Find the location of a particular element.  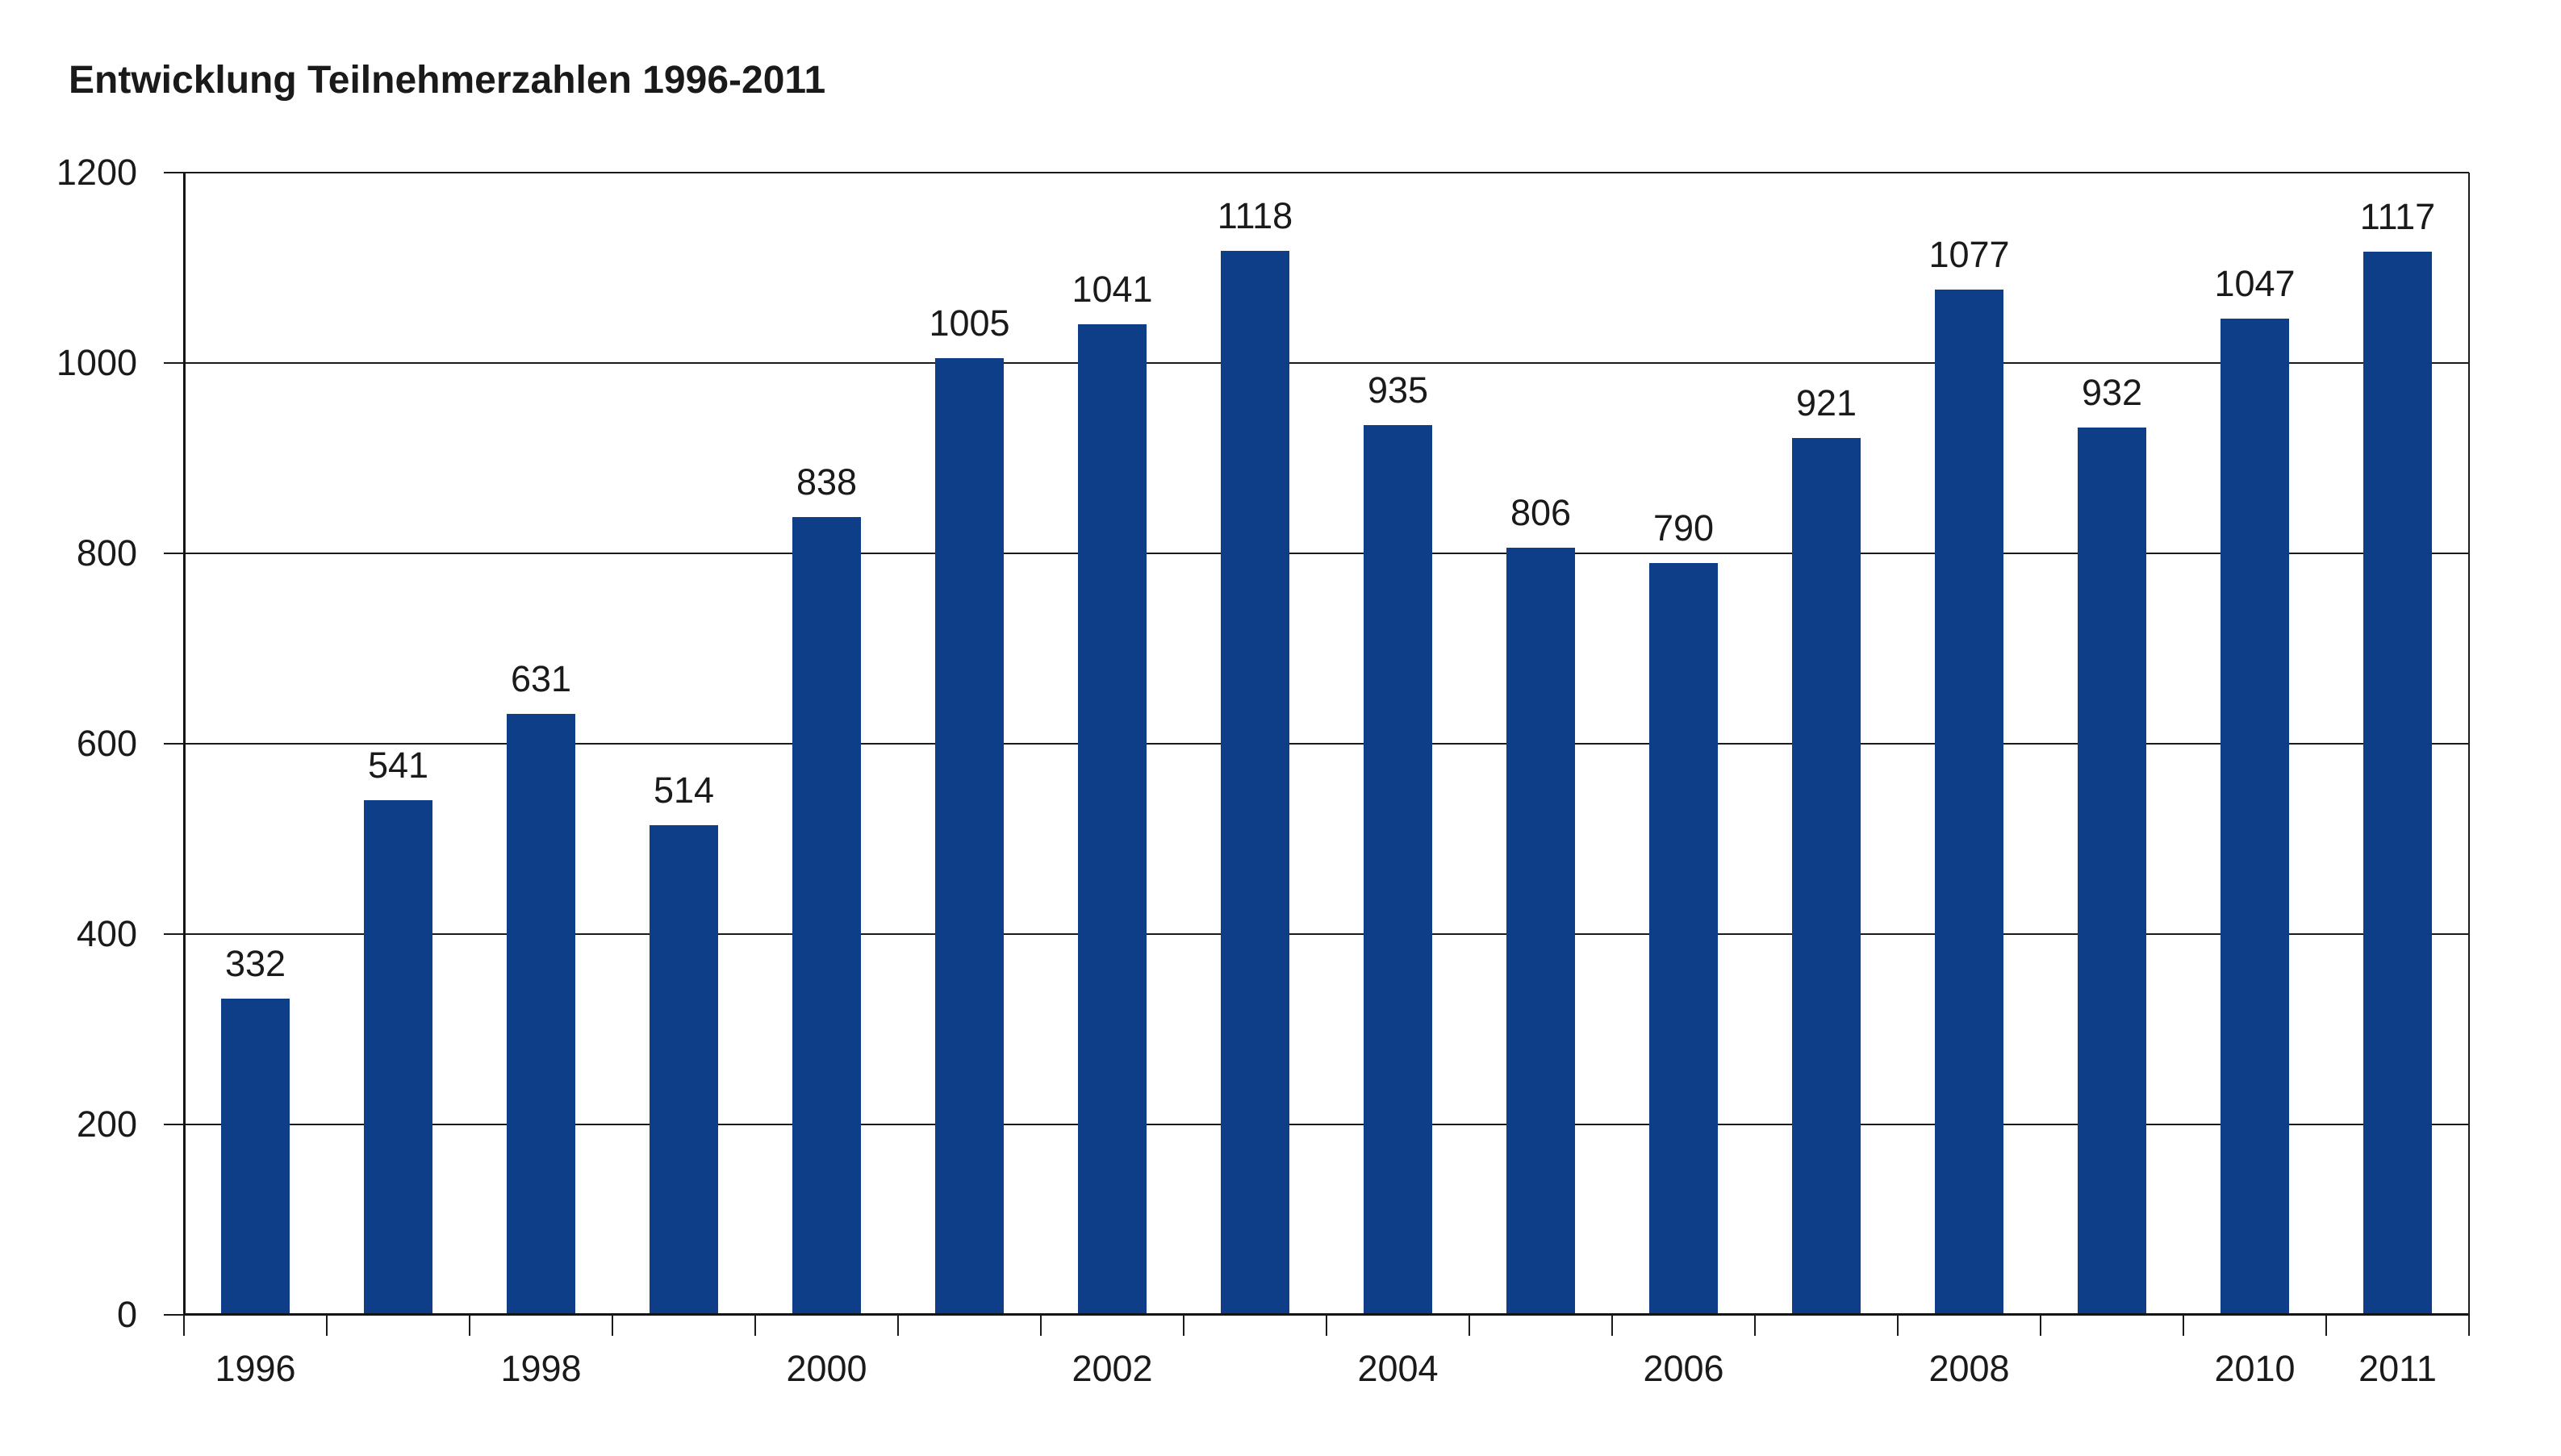

bar-1996 is located at coordinates (255, 1157).